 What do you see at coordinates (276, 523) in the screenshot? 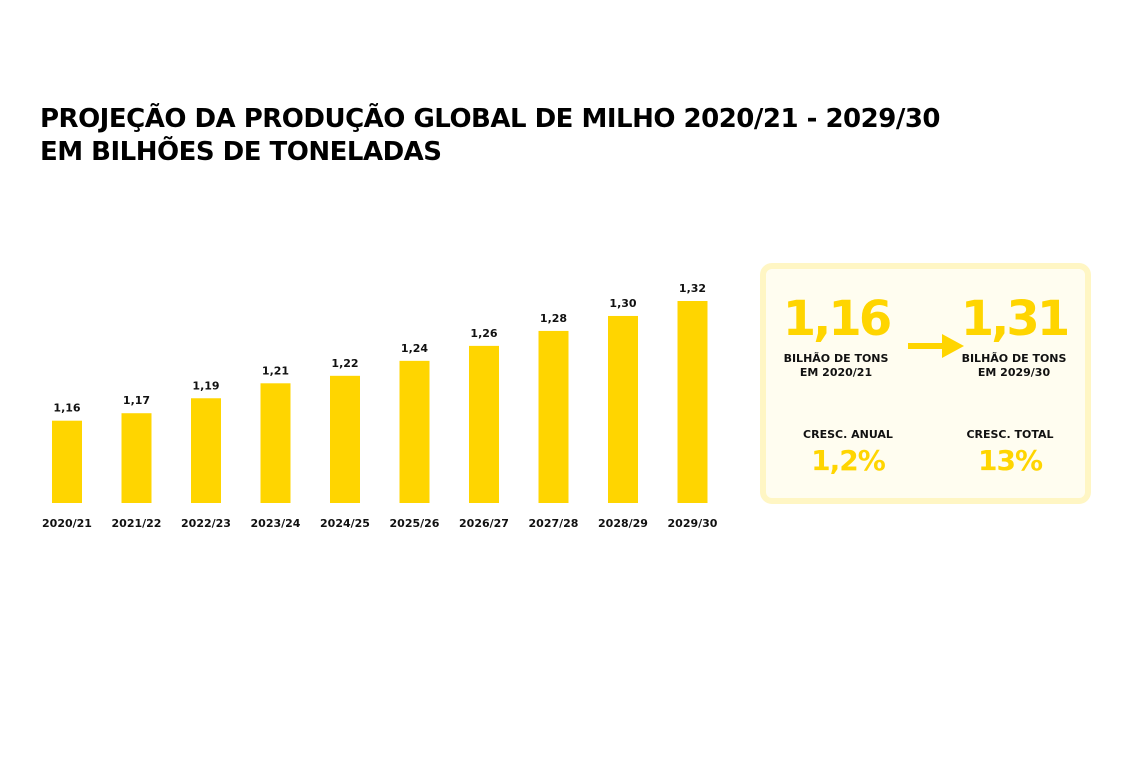
I see `category-label: 2023/24` at bounding box center [276, 523].